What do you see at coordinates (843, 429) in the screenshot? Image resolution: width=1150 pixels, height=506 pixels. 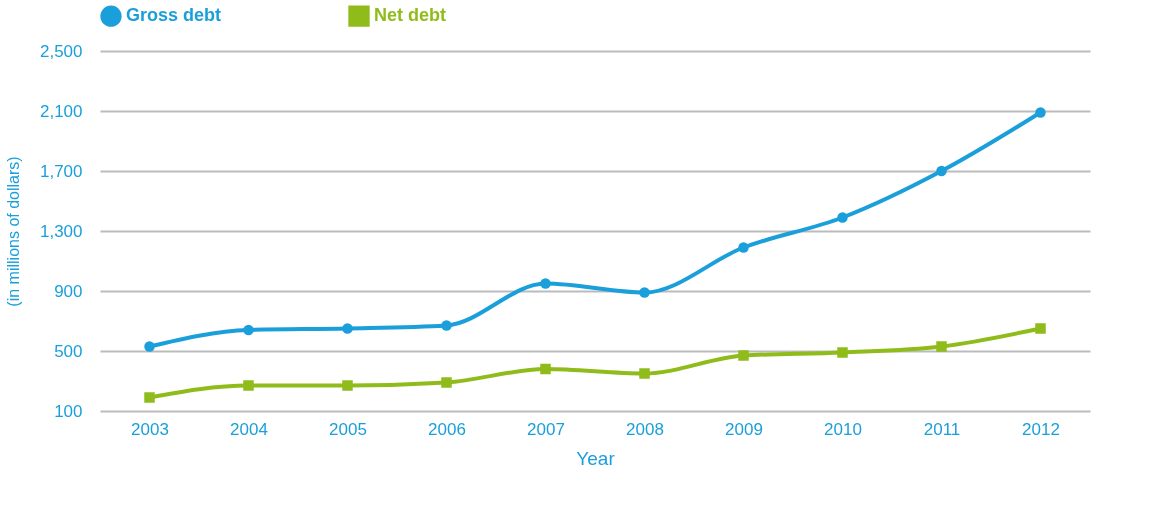 I see `x-tick-label: 2010` at bounding box center [843, 429].